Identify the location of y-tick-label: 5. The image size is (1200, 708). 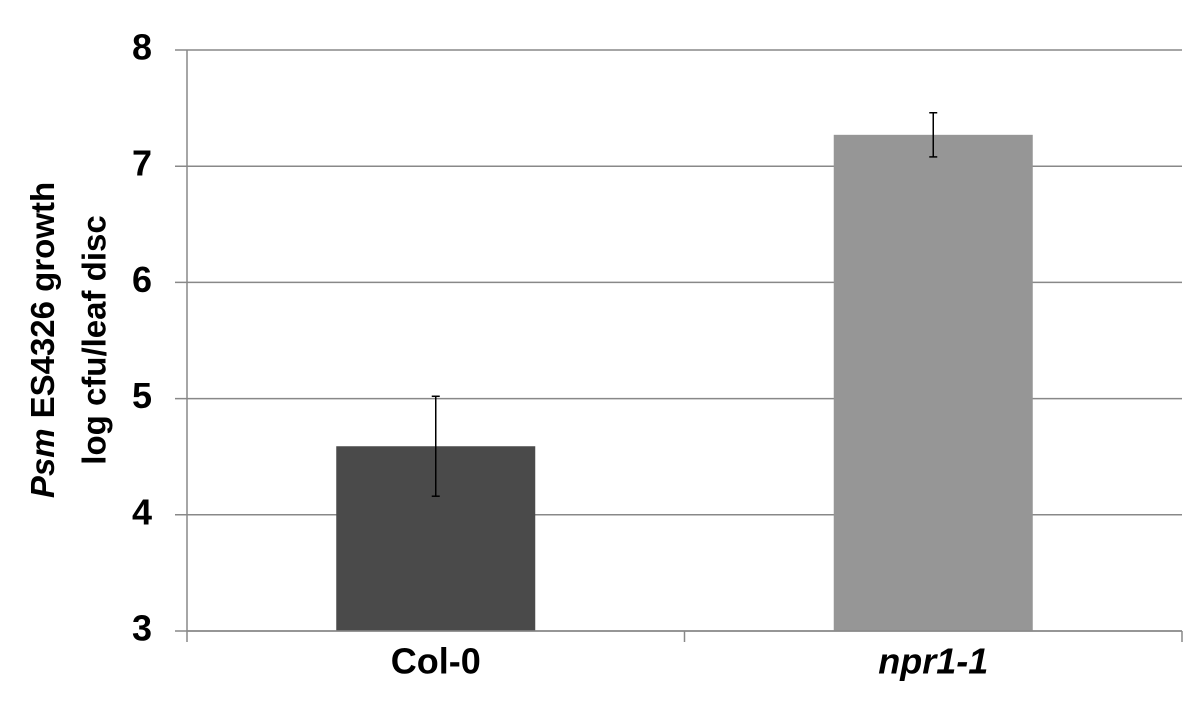
(142, 395).